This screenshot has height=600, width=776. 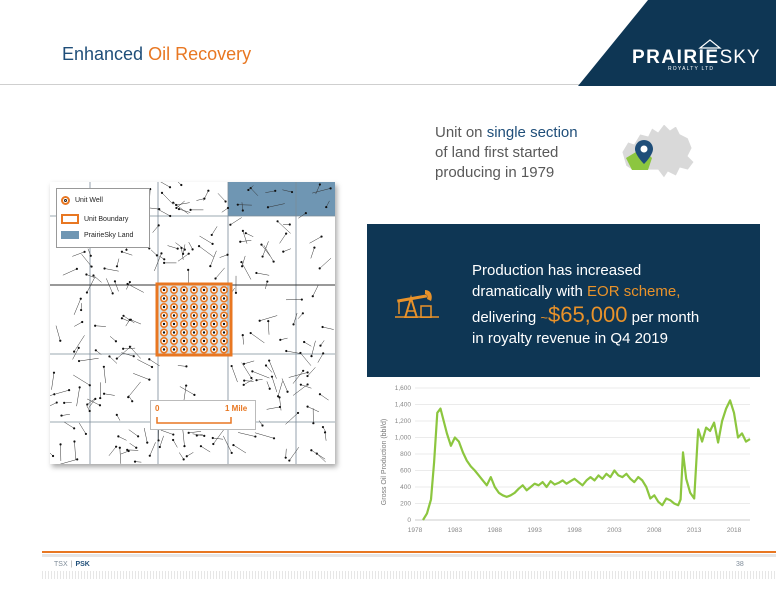 What do you see at coordinates (614, 530) in the screenshot?
I see `x-tick-label: 2003` at bounding box center [614, 530].